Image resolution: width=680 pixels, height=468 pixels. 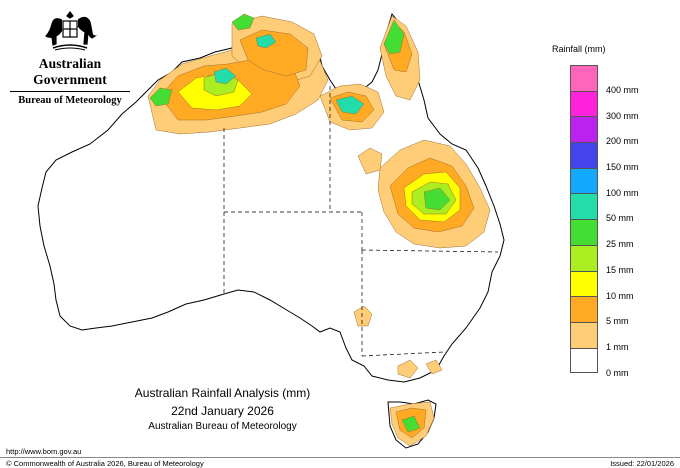 What do you see at coordinates (350, 105) in the screenshot?
I see `rain-carpentaria-50mm` at bounding box center [350, 105].